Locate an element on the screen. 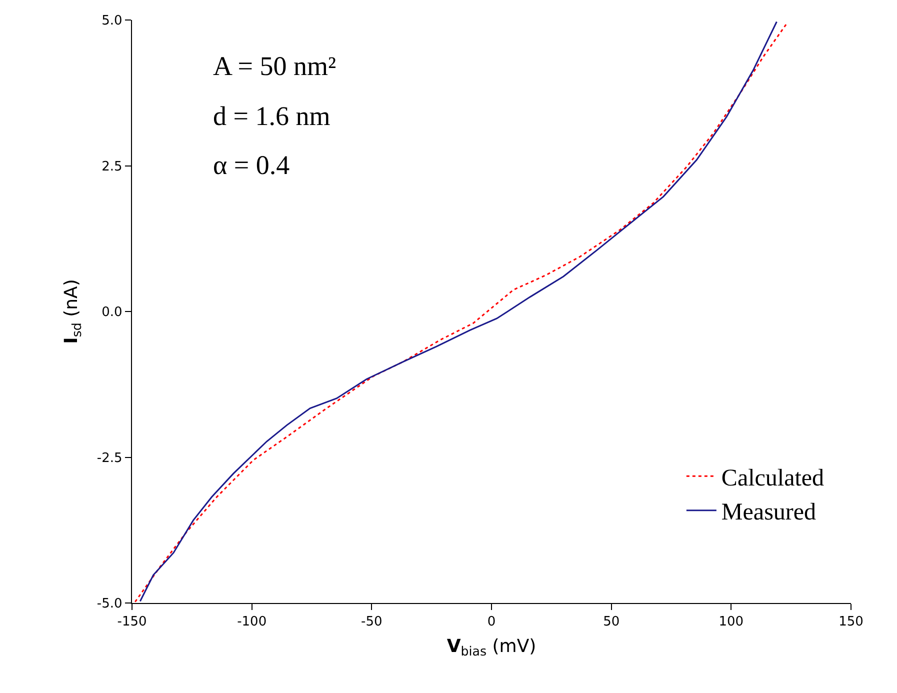  x-tick-label: 0 is located at coordinates (491, 622).